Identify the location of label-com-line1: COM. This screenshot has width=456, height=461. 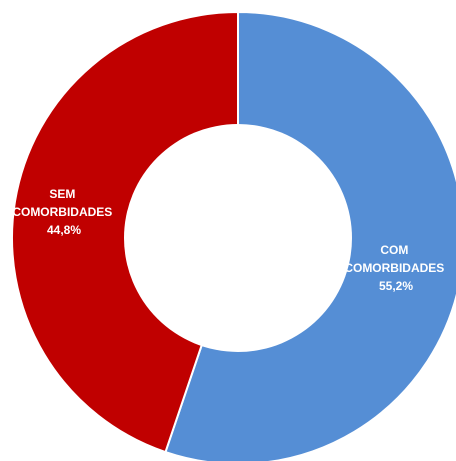
(394, 250).